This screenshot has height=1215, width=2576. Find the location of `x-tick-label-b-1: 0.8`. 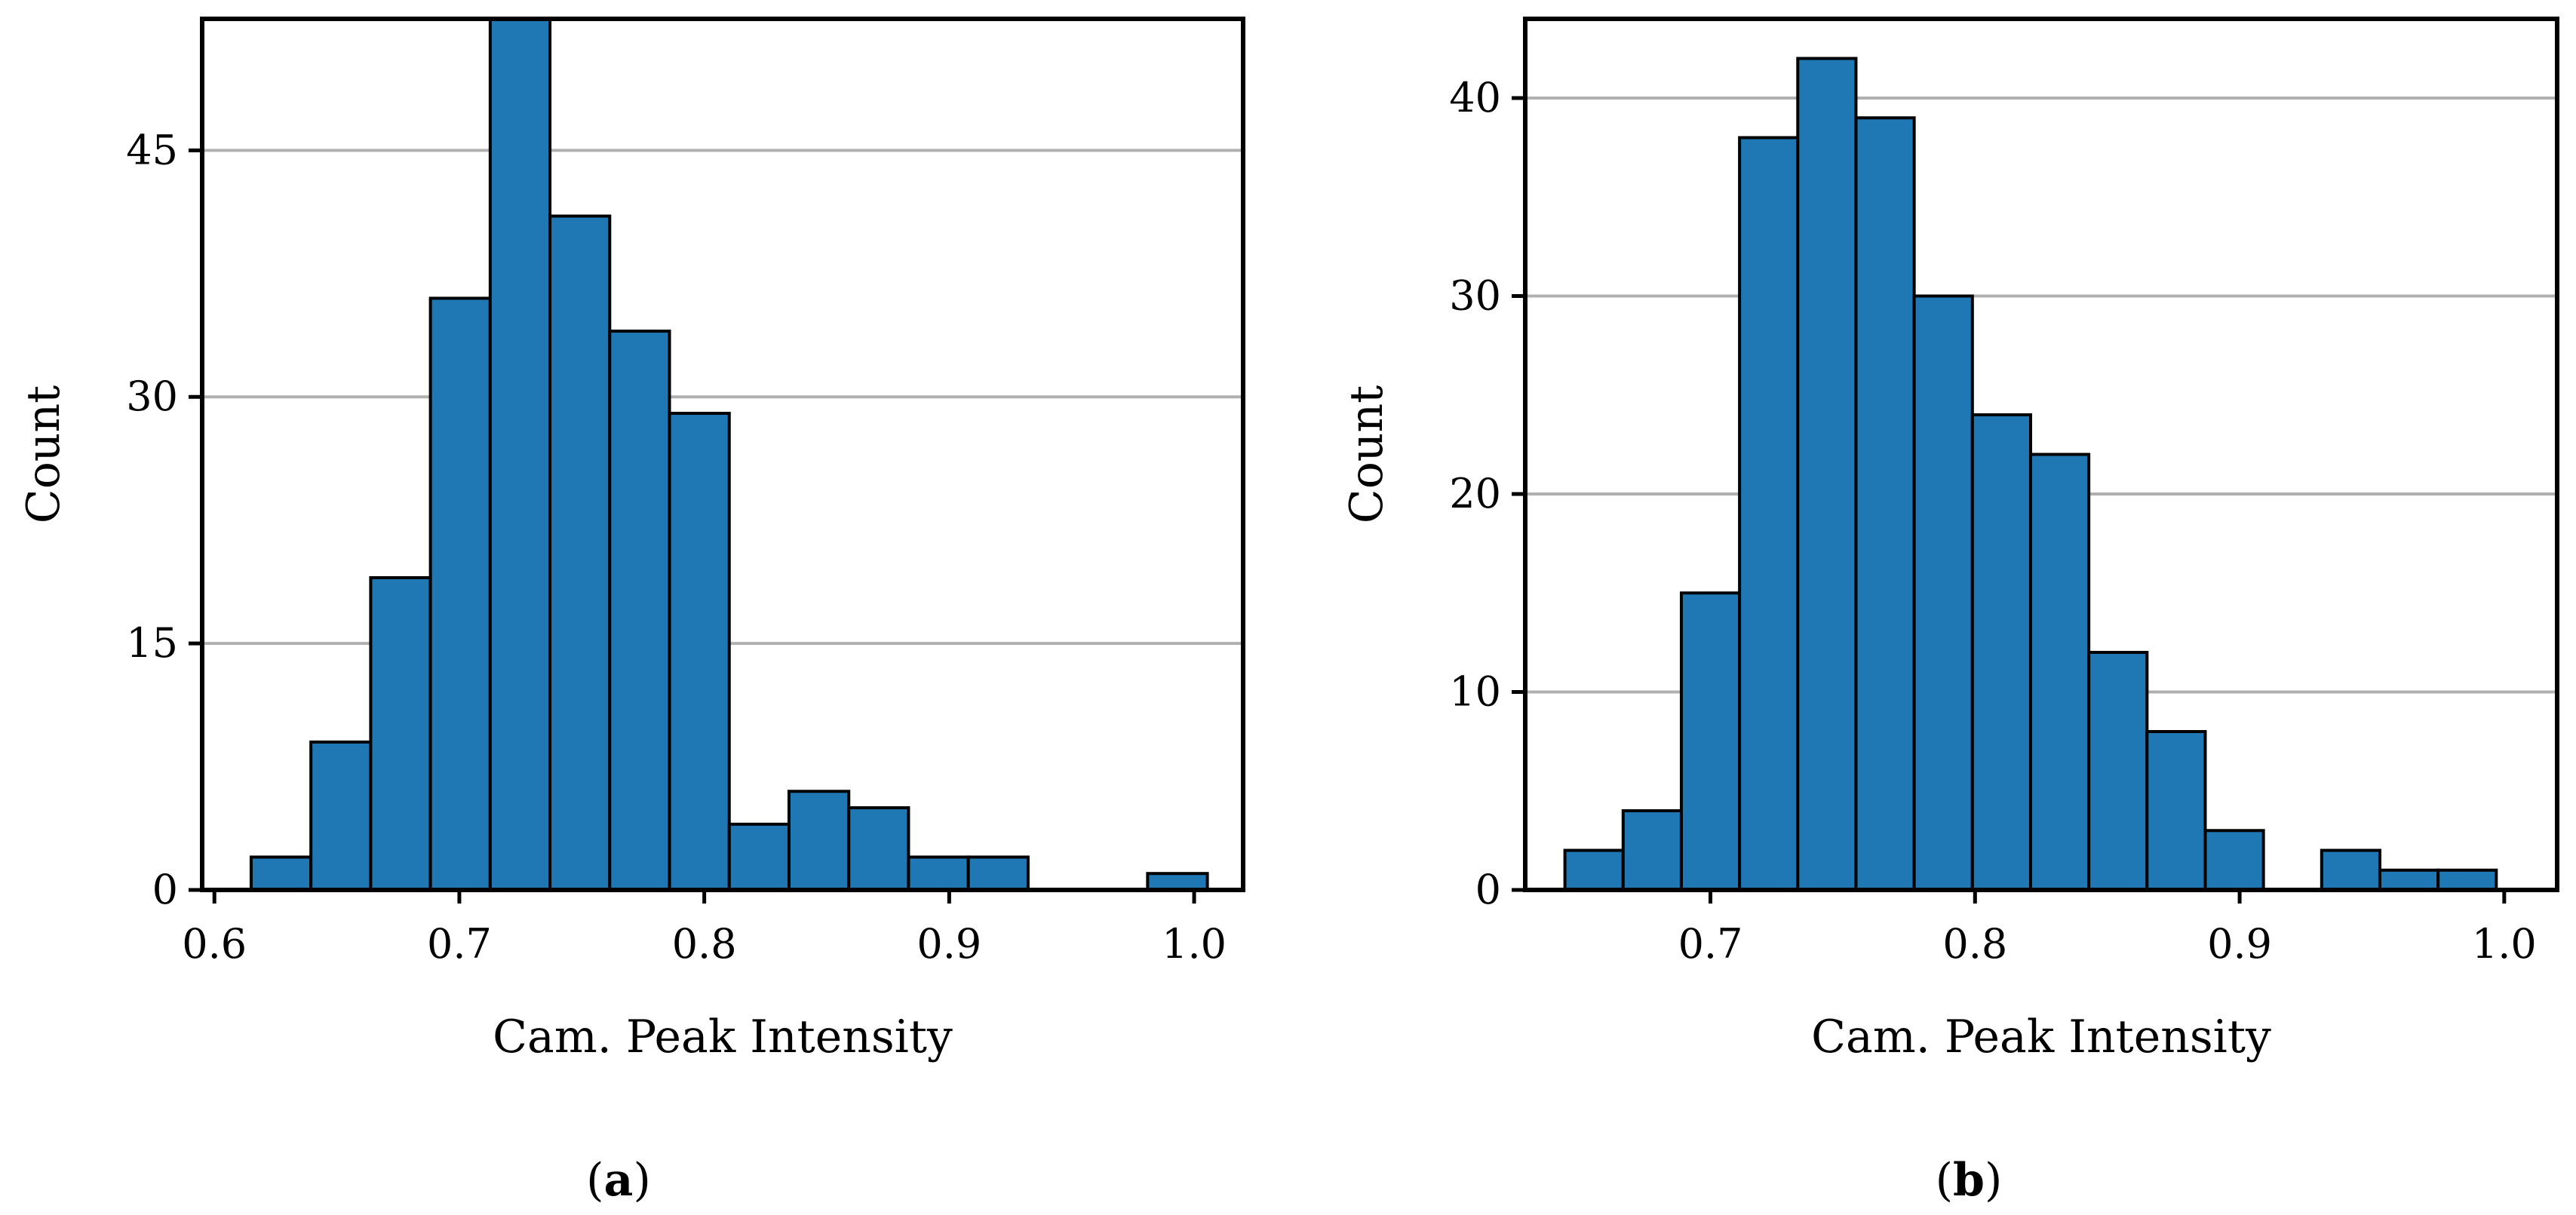

x-tick-label-b-1: 0.8 is located at coordinates (1974, 944).